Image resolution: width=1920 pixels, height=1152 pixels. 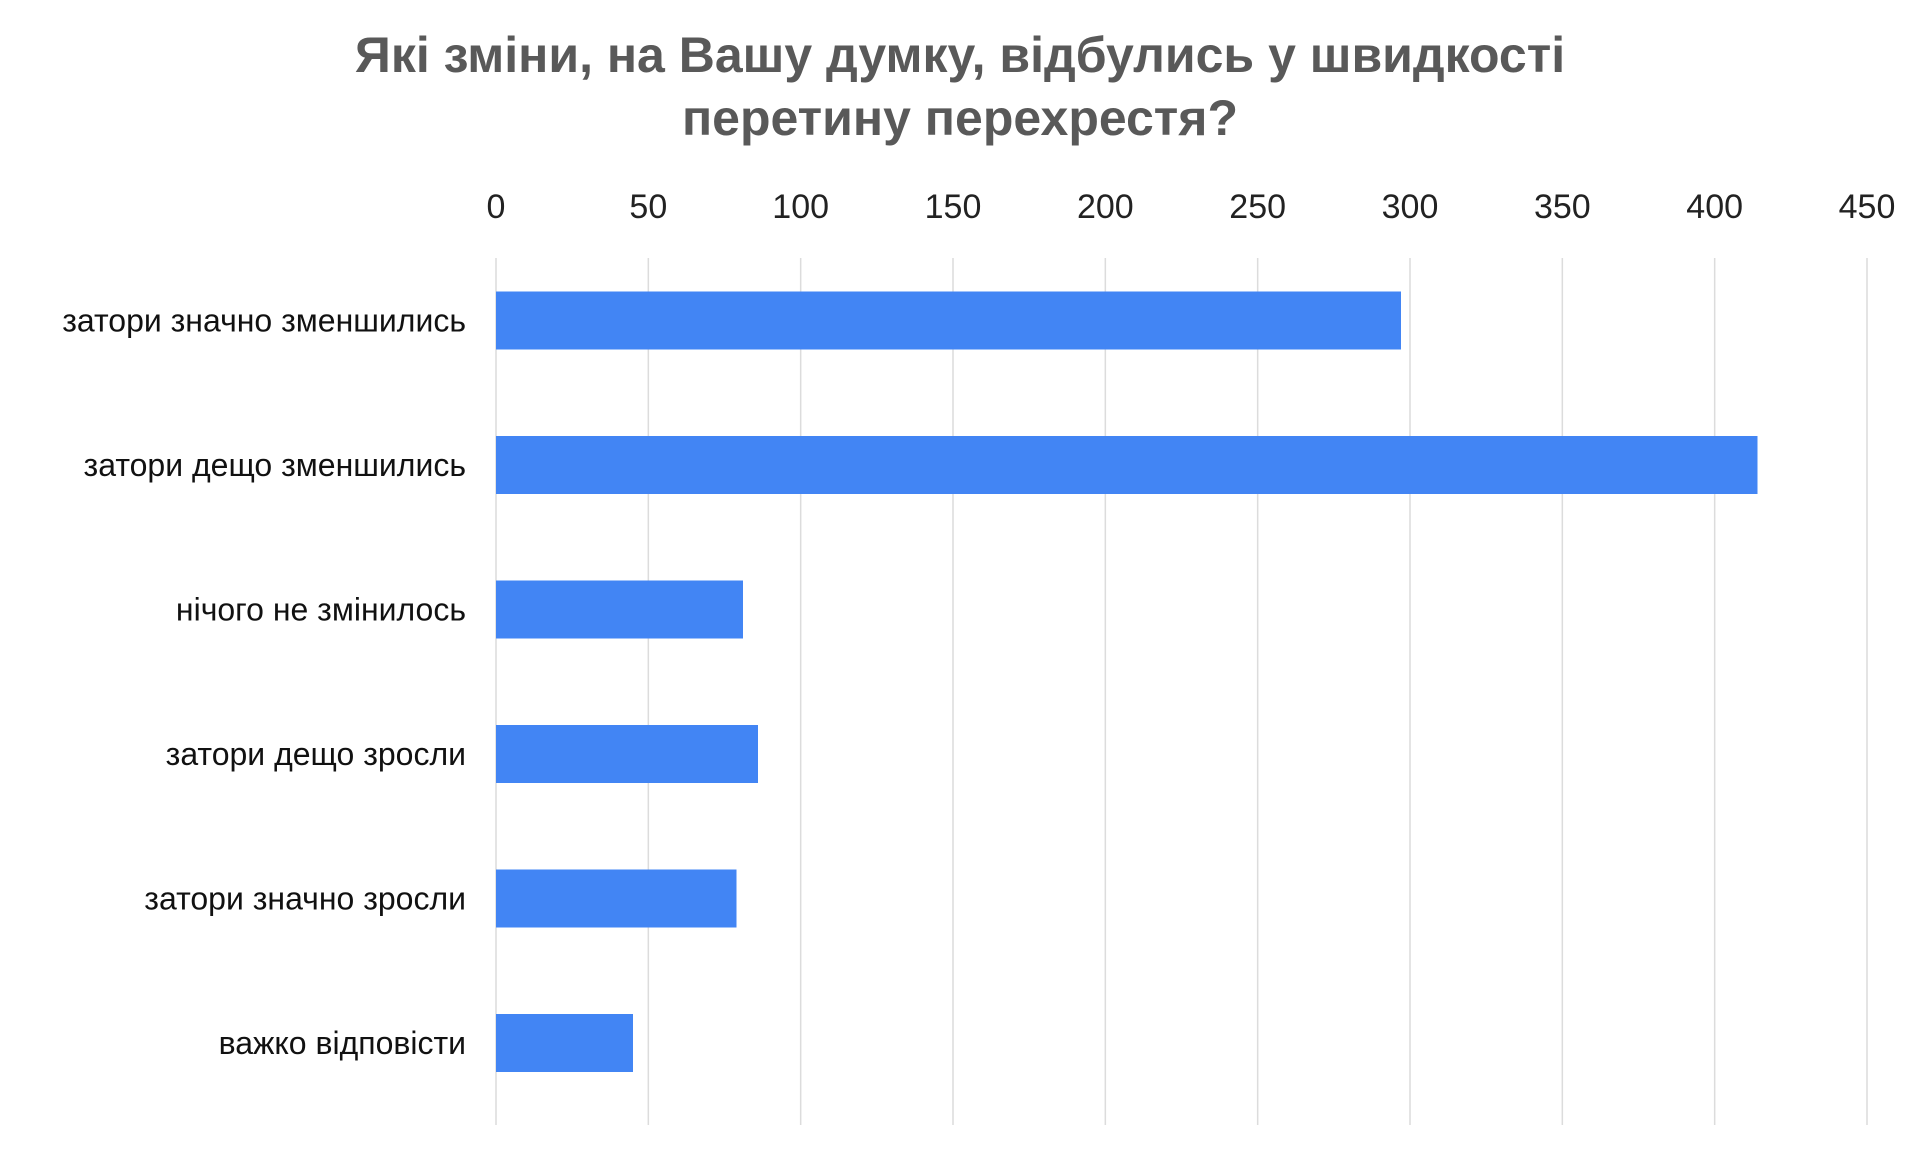 I want to click on x-tick-label: 350, so click(x=1562, y=207).